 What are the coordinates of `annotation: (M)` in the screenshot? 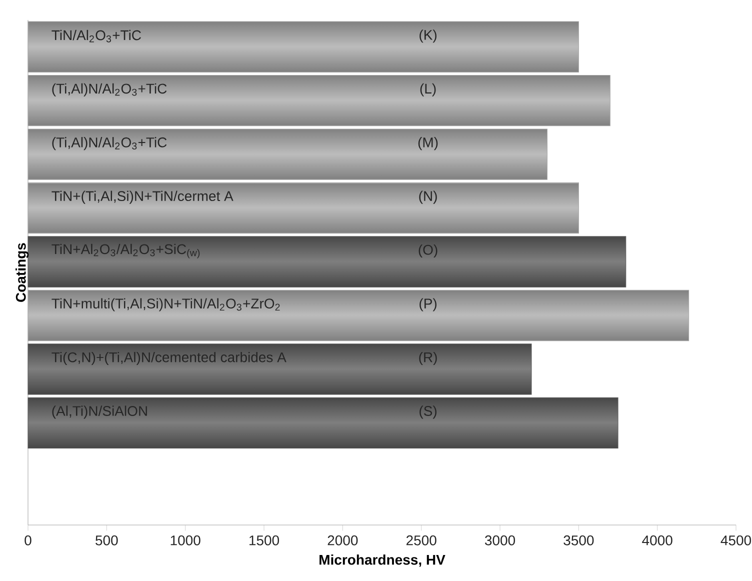 It's located at (428, 143).